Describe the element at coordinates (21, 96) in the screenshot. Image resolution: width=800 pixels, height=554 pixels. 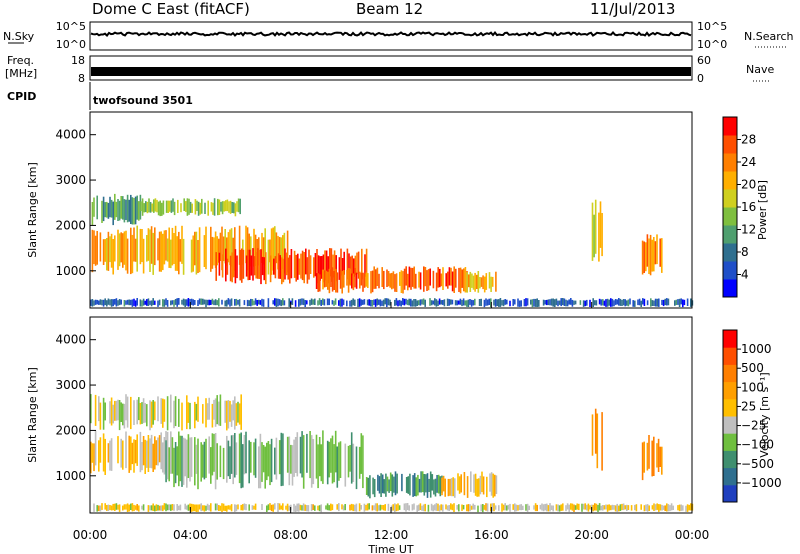
I see `cpid-label: CPID` at that location.